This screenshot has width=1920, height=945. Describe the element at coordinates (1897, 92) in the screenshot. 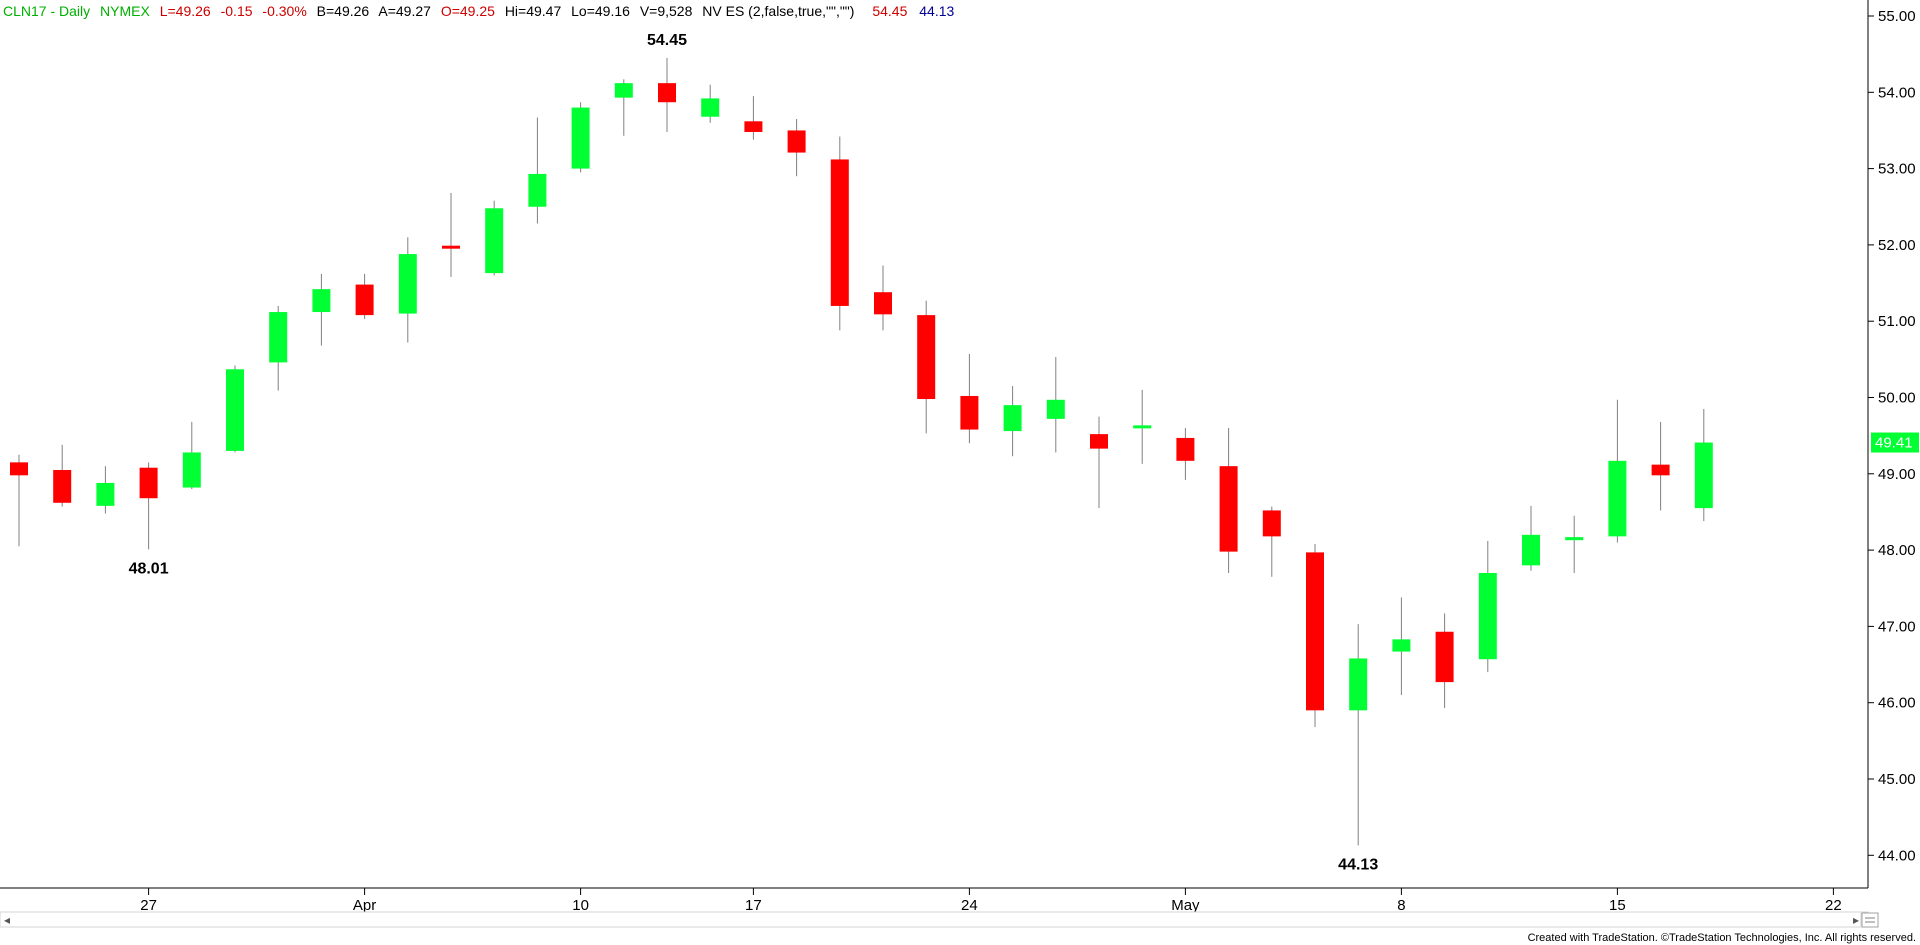

I see `price-tick-label: 54.00` at that location.